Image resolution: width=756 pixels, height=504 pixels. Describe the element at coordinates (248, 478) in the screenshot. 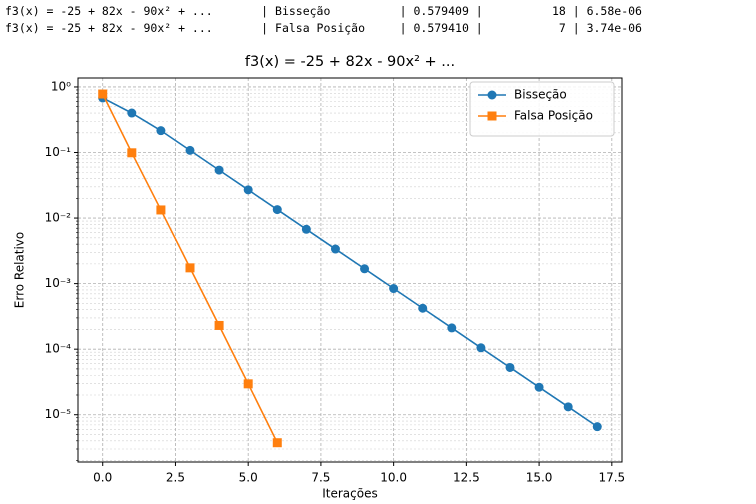

I see `x-tick-label: 5.0` at that location.